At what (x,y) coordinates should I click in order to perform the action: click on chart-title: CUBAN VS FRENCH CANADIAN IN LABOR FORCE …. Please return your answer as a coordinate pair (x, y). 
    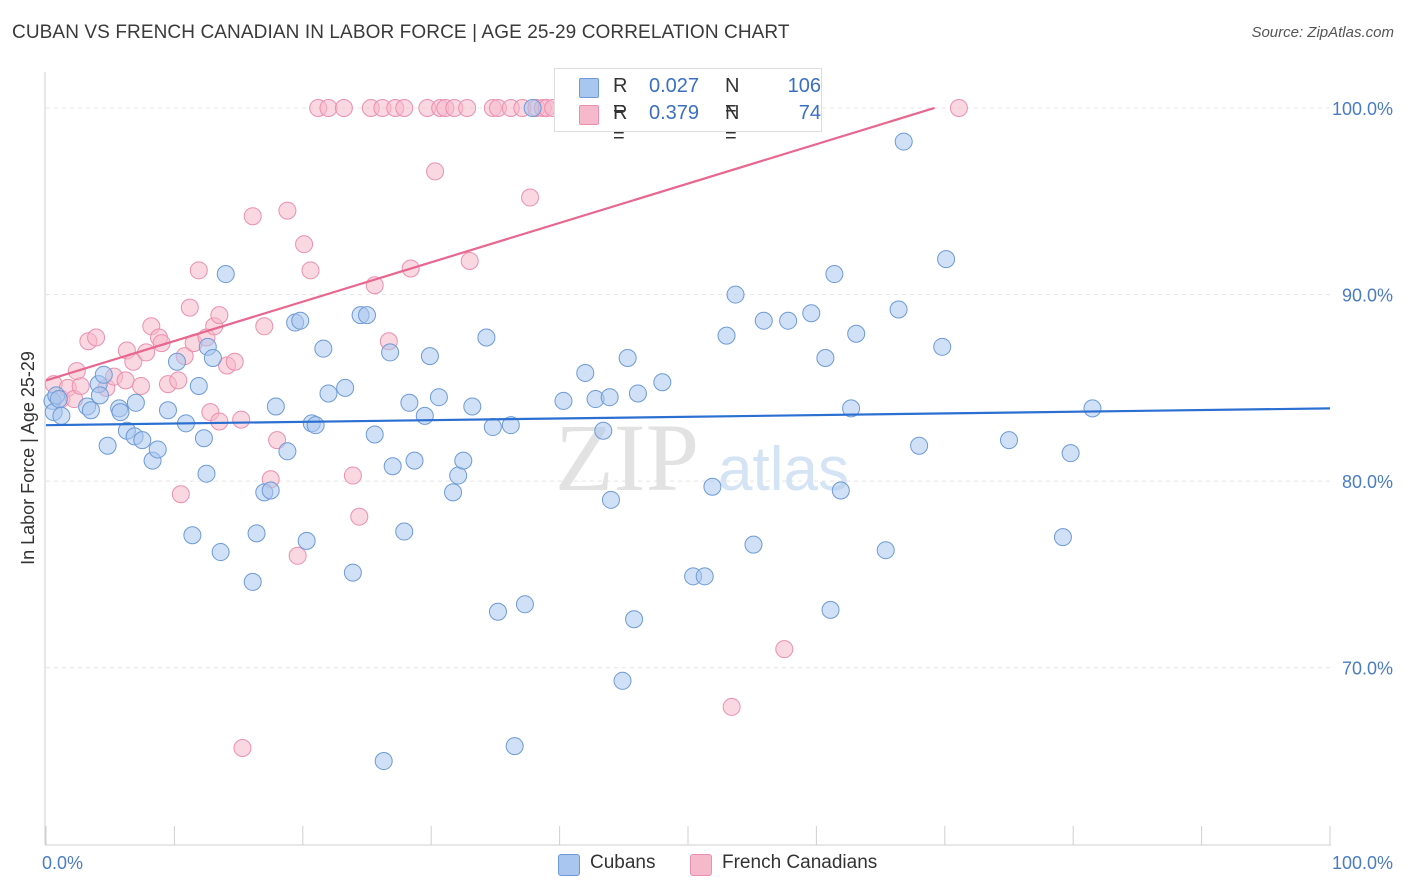
    Looking at the image, I should click on (401, 32).